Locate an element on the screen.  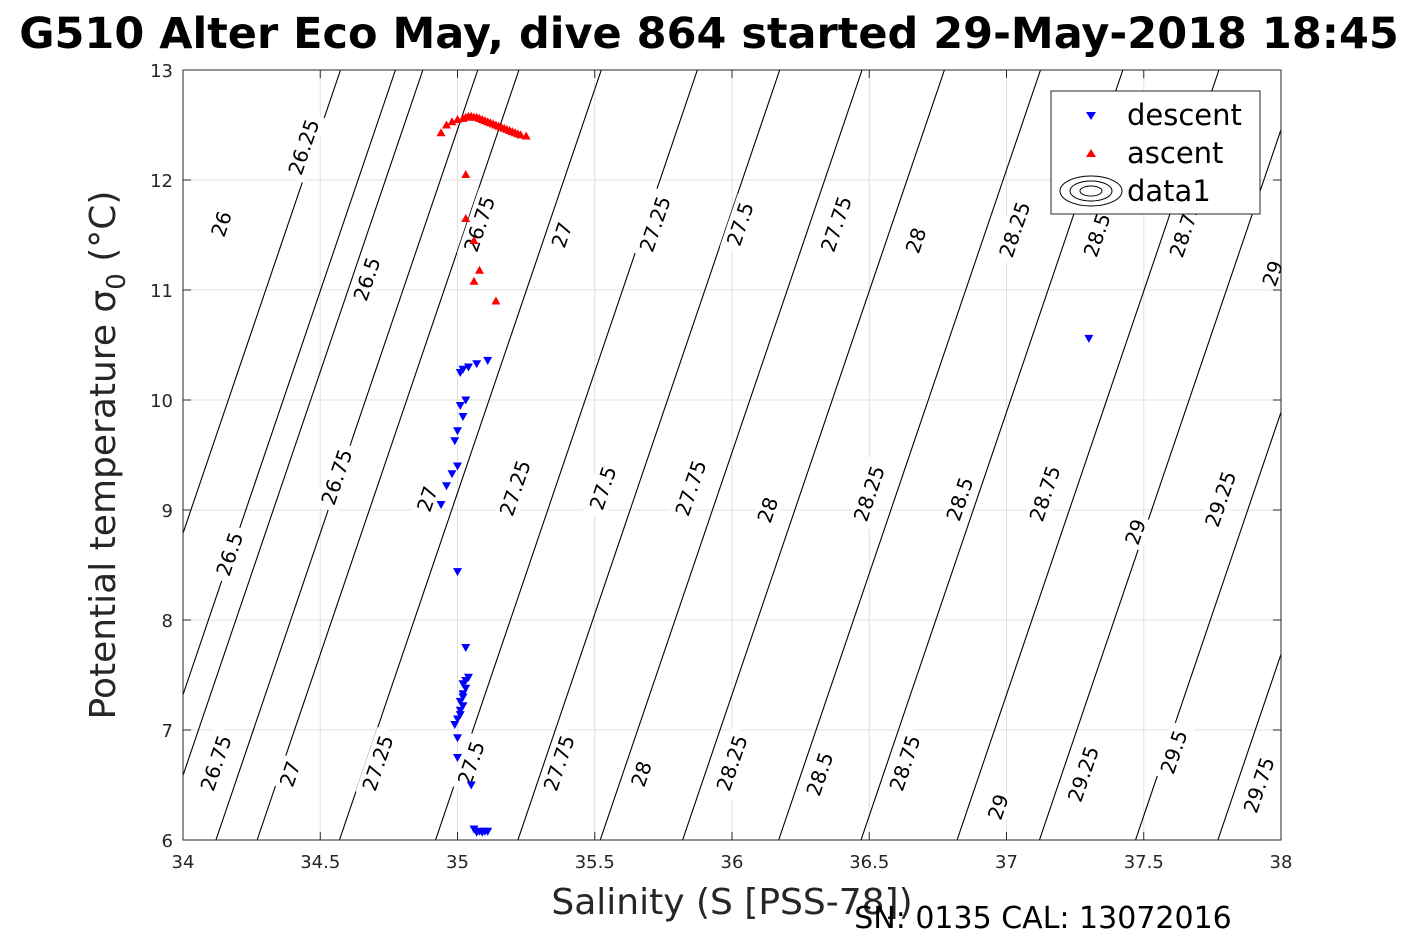
x-tick-label: 36 is located at coordinates (732, 862).